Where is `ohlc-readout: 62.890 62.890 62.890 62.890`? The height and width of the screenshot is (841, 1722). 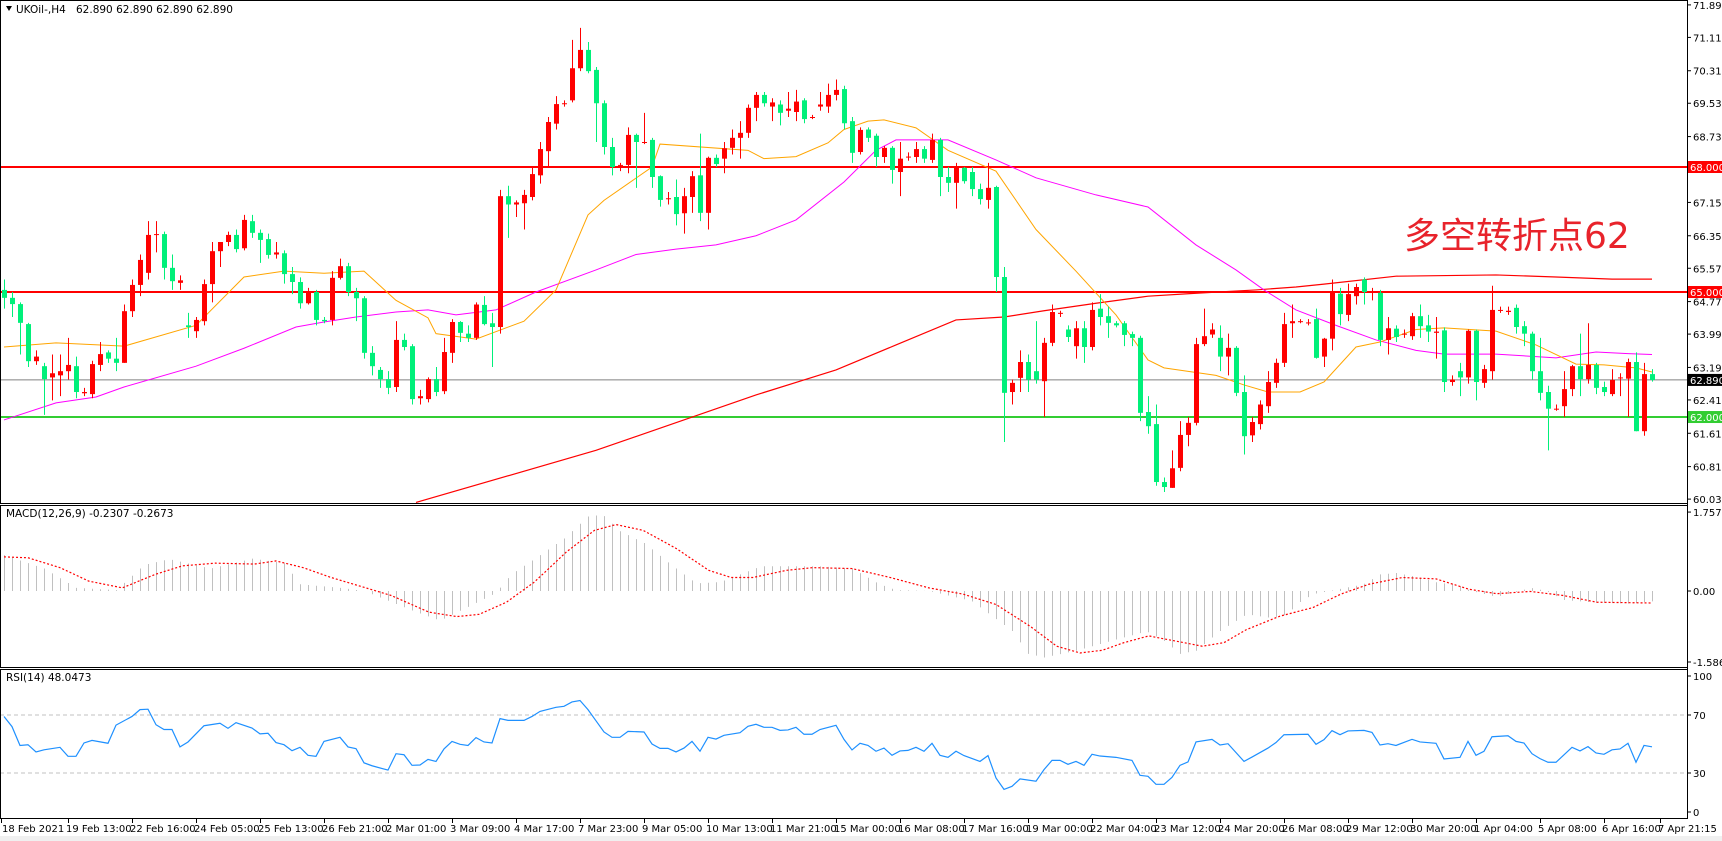 ohlc-readout: 62.890 62.890 62.890 62.890 is located at coordinates (154, 10).